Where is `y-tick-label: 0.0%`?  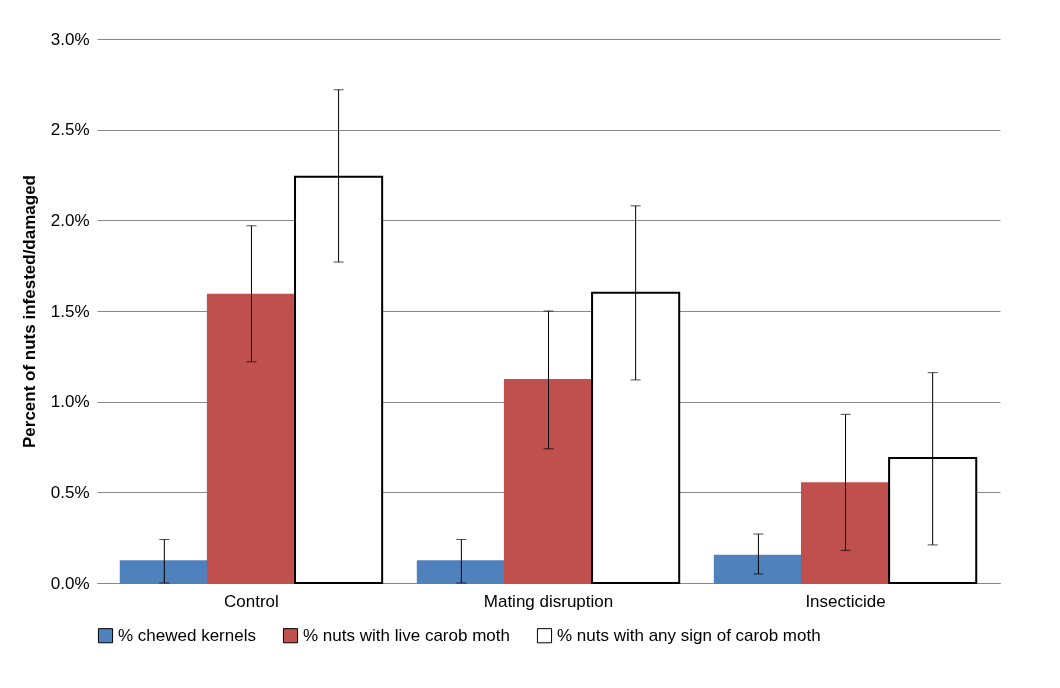
y-tick-label: 0.0% is located at coordinates (70, 583).